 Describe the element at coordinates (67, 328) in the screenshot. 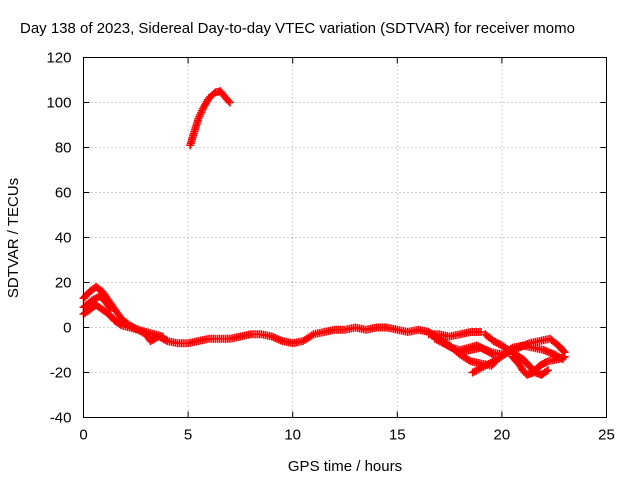

I see `y-tick-label: 0` at that location.